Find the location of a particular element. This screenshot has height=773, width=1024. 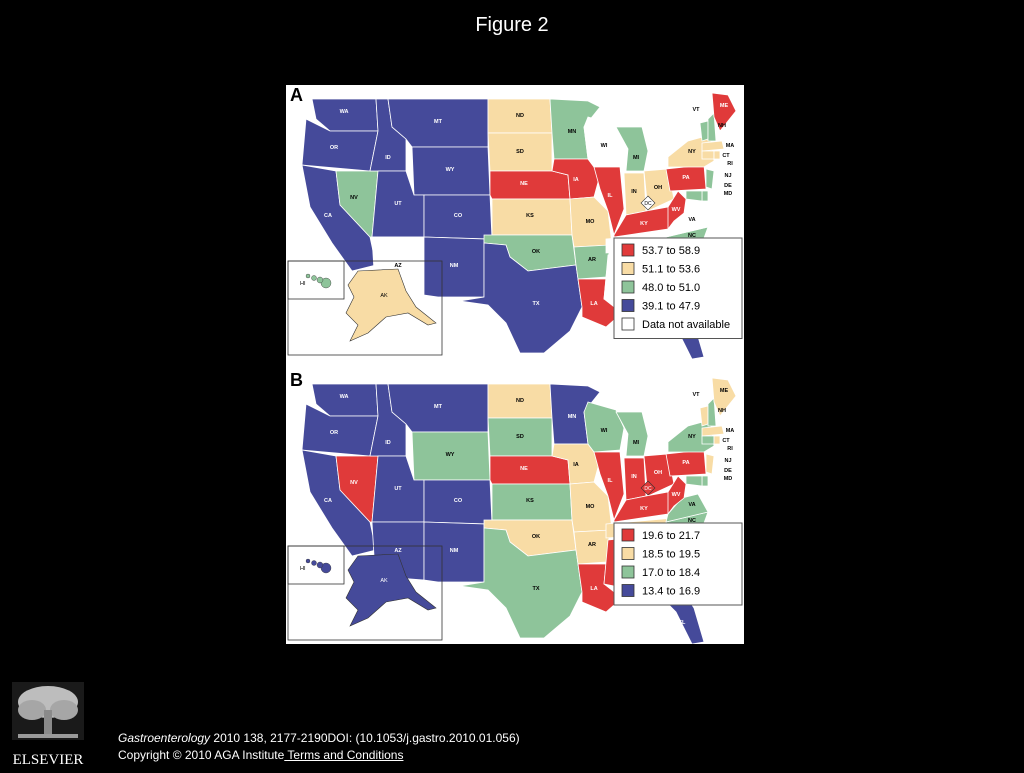

state-label-me: ME is located at coordinates (724, 391).